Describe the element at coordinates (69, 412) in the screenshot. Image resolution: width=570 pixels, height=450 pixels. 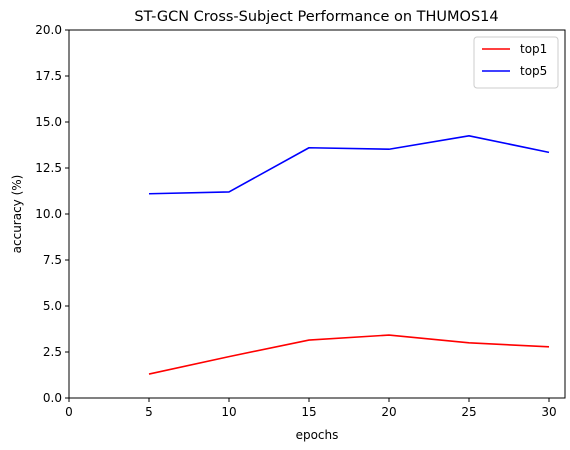
I see `x-tick-label: 0` at that location.